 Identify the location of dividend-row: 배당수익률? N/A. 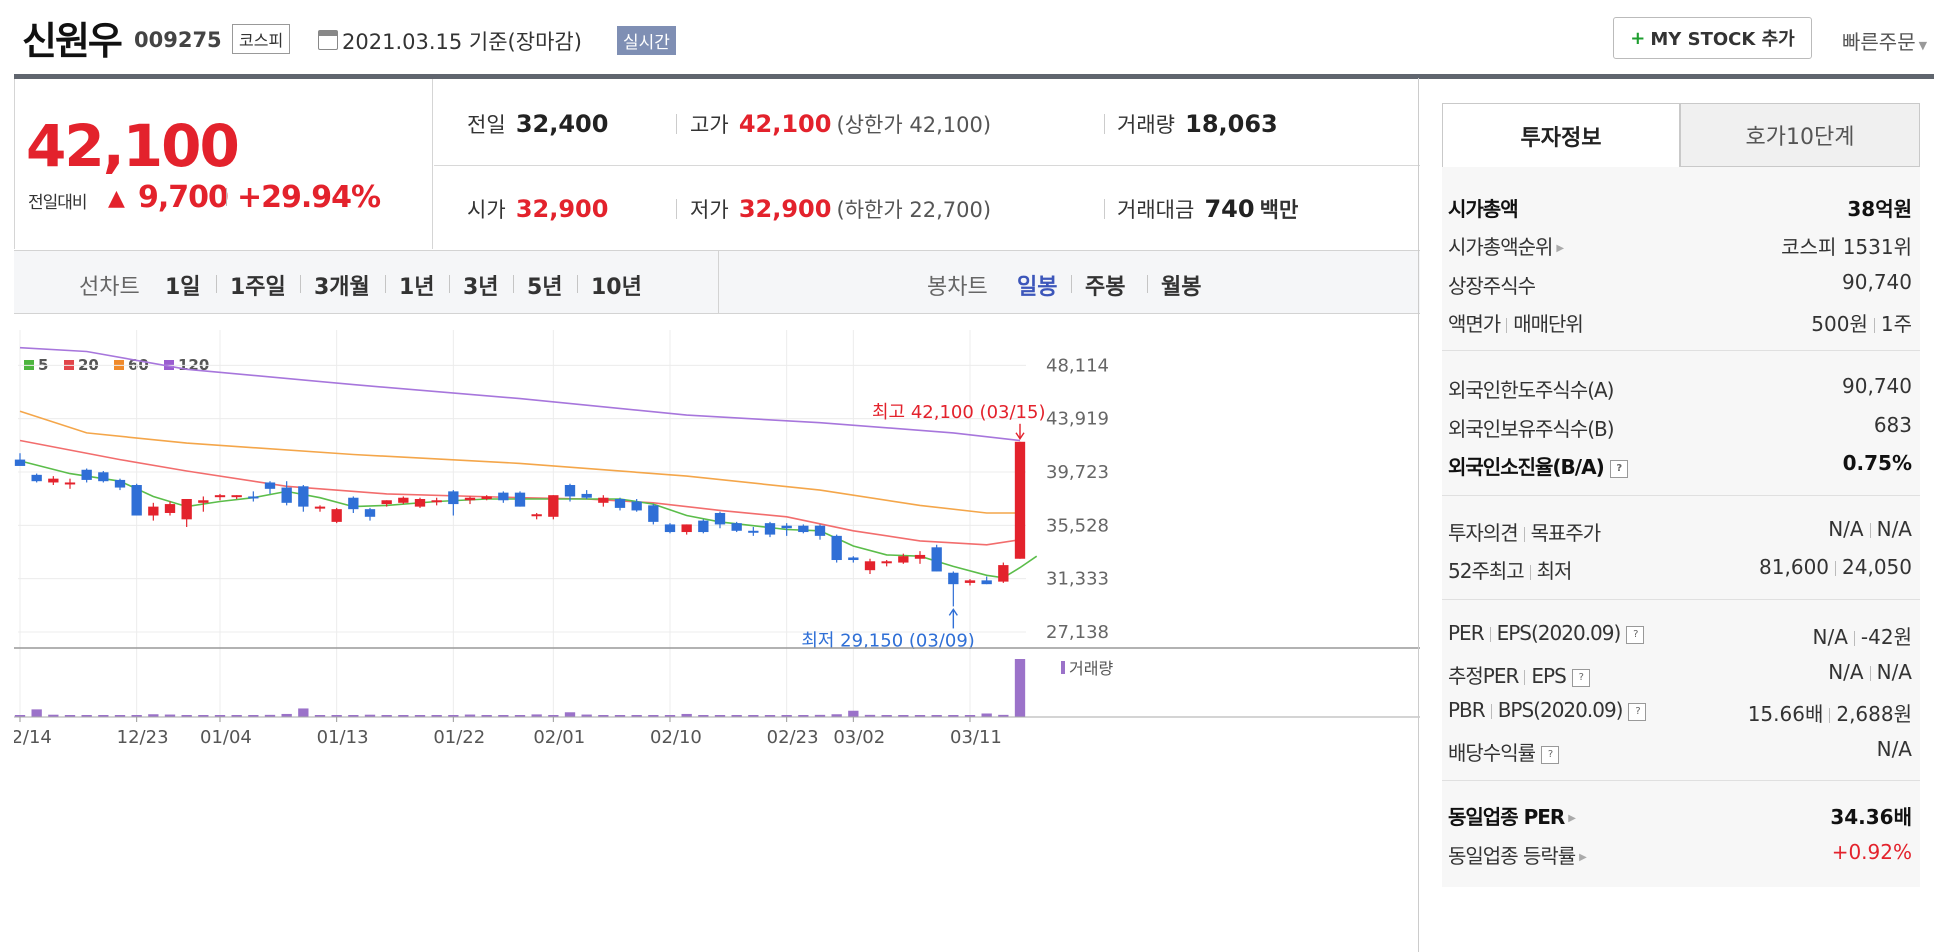
(1680, 752).